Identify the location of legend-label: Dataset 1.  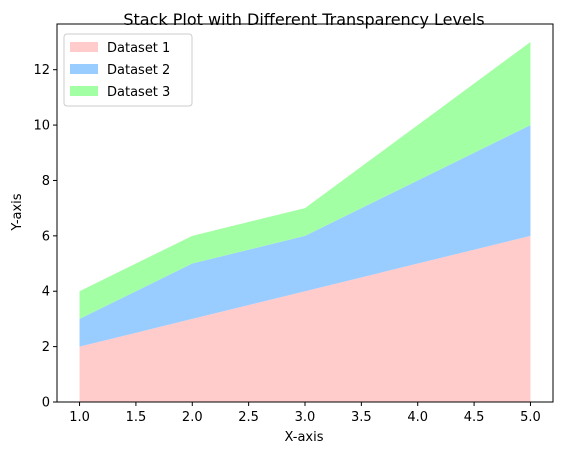
(138, 48).